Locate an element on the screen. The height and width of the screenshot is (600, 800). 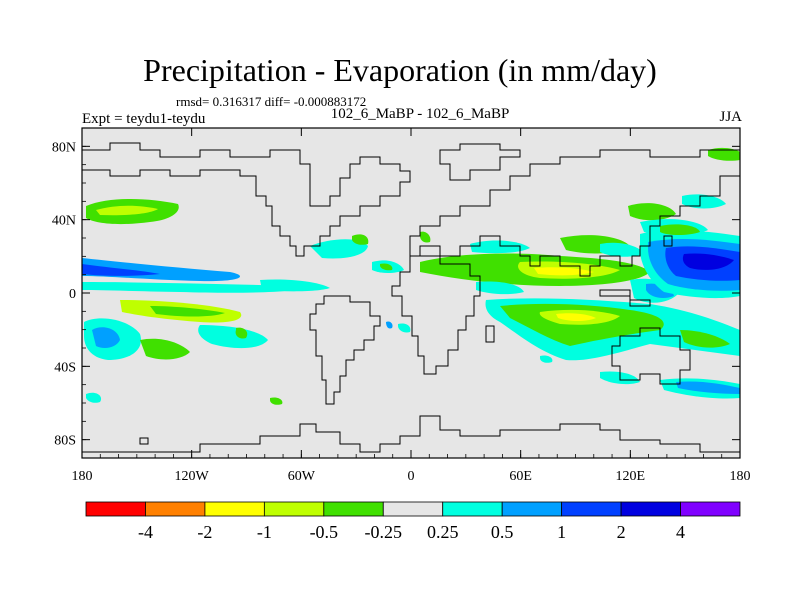
colorbar-label: 0.25 is located at coordinates (443, 532).